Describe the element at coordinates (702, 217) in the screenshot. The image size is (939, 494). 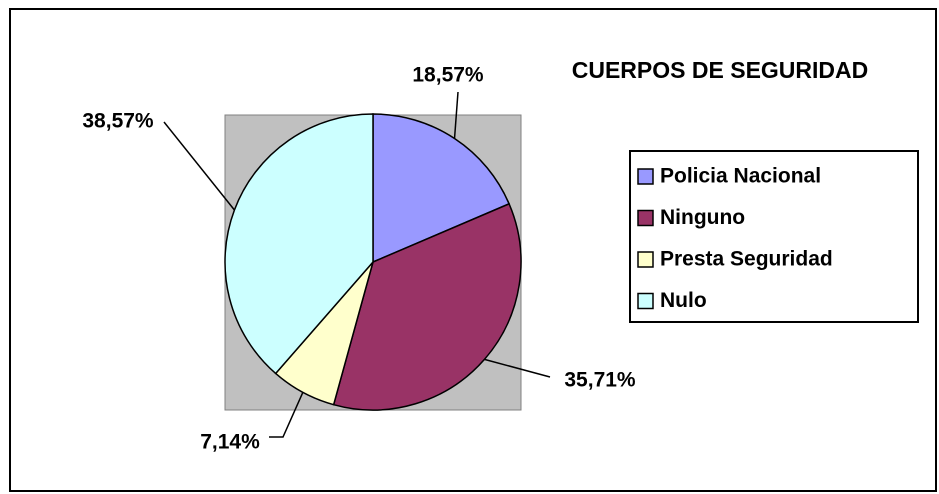
I see `legend-label: Ninguno` at that location.